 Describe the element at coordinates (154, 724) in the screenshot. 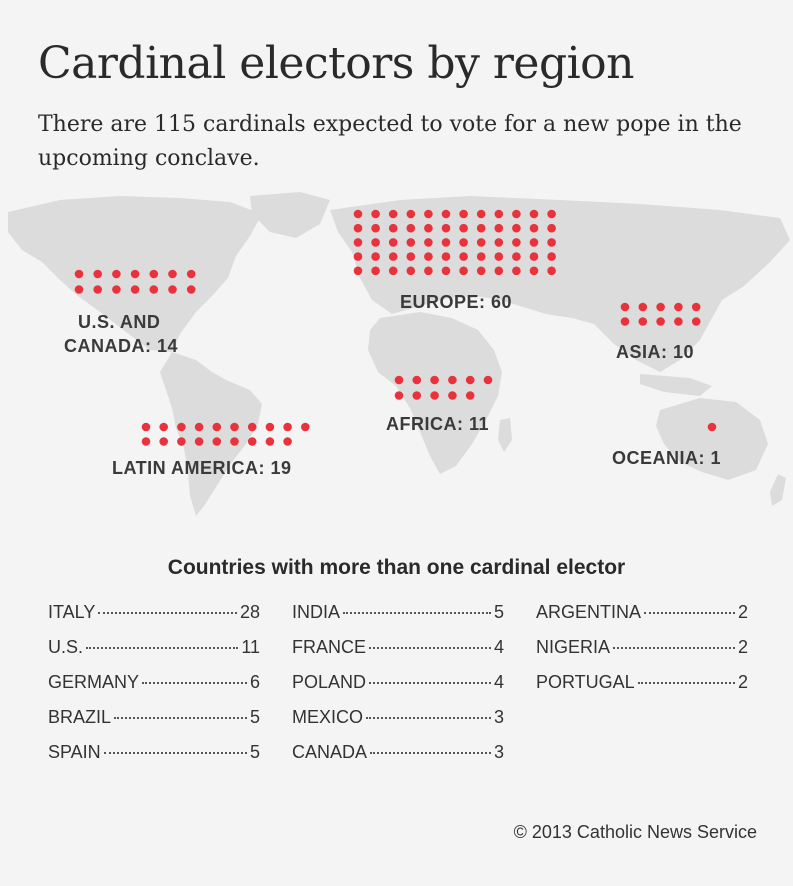

I see `country-row: BRAZIL 5` at that location.